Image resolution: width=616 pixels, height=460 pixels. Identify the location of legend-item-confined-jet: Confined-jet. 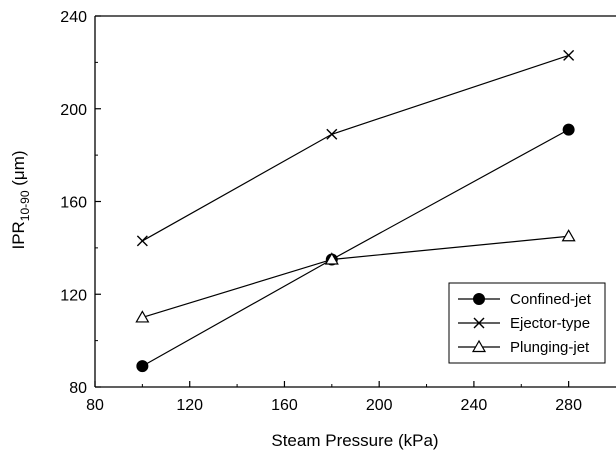
(525, 299).